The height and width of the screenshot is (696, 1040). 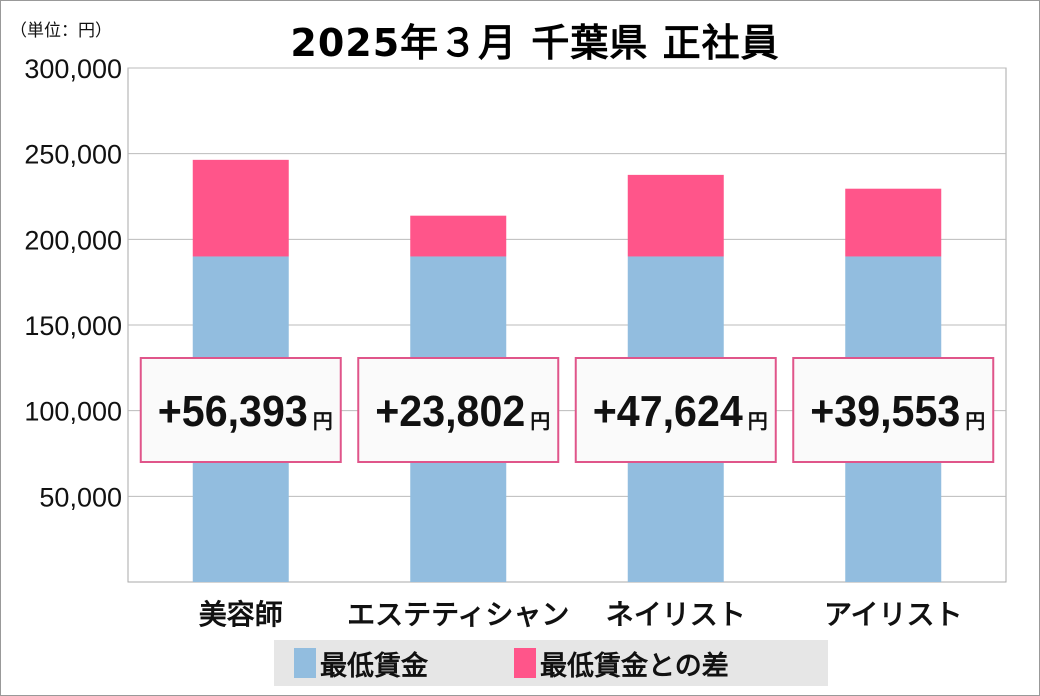 I want to click on legend-swatch-difference, so click(x=525, y=663).